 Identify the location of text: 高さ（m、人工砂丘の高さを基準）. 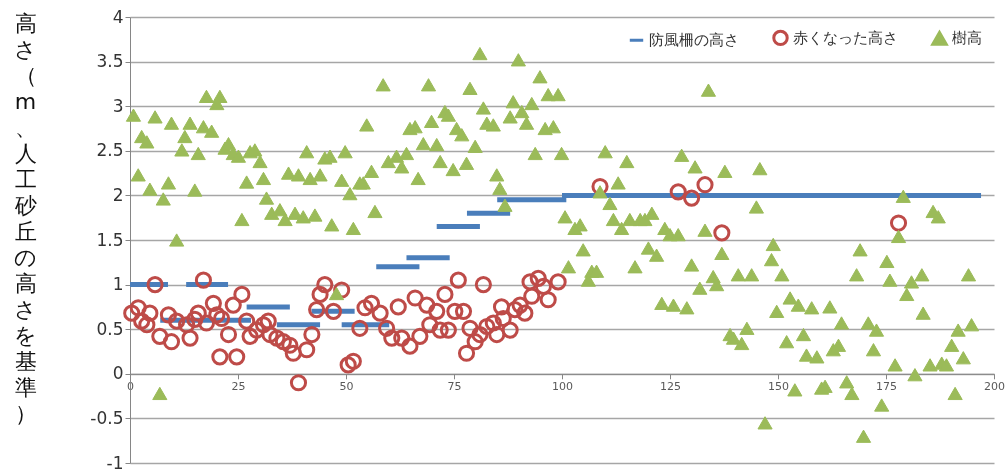
(25, 218).